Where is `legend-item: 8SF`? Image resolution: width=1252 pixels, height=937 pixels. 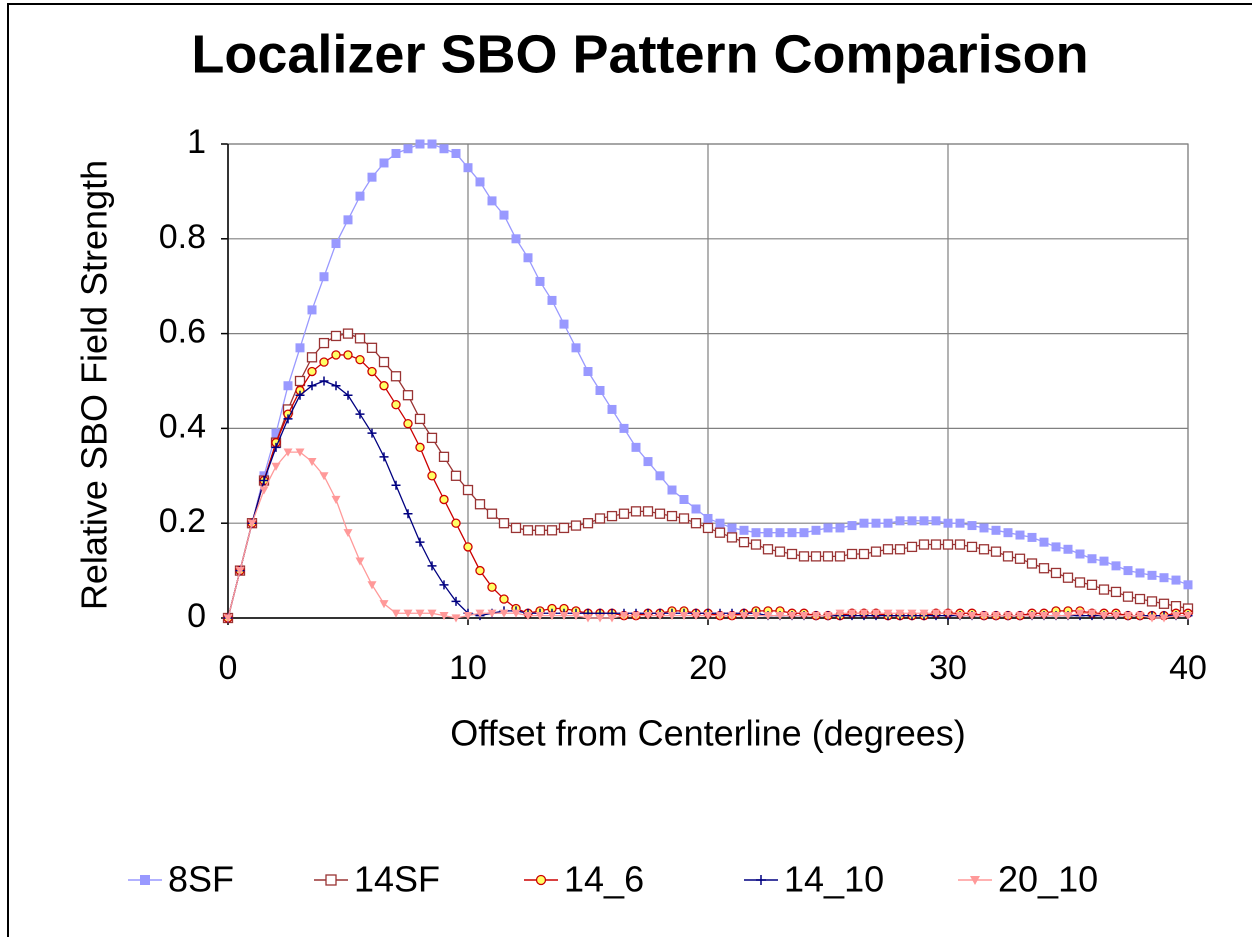
legend-item: 8SF is located at coordinates (181, 879).